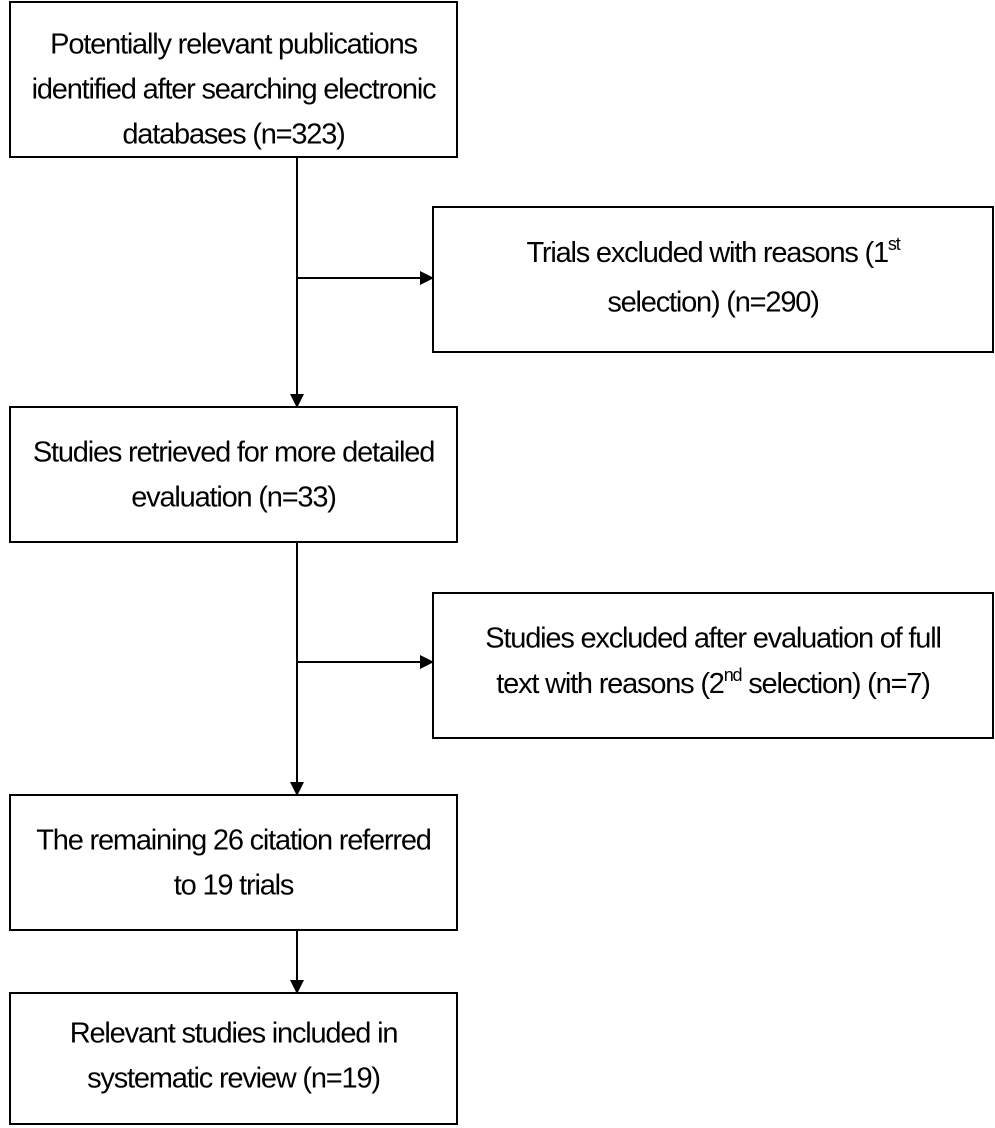 The width and height of the screenshot is (995, 1128). What do you see at coordinates (362, 575) in the screenshot?
I see `connectors` at bounding box center [362, 575].